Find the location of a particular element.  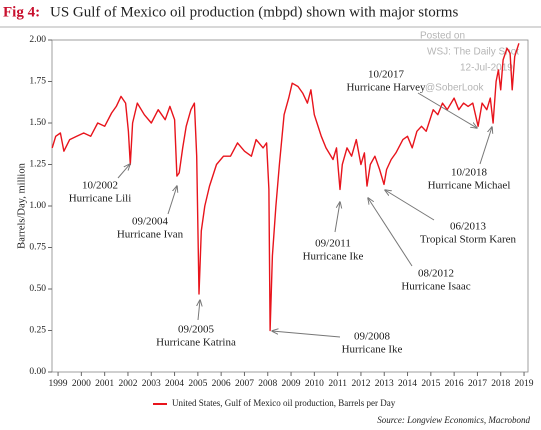

x-tick-label: 2016 is located at coordinates (454, 384).